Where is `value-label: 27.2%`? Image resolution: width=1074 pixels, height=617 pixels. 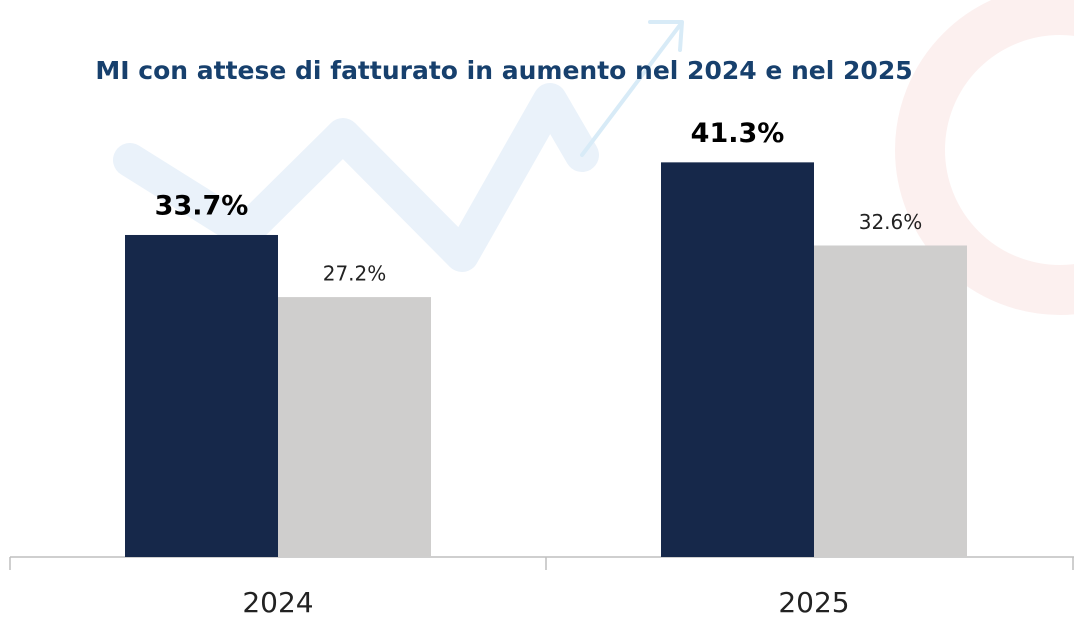
value-label: 27.2% is located at coordinates (355, 274).